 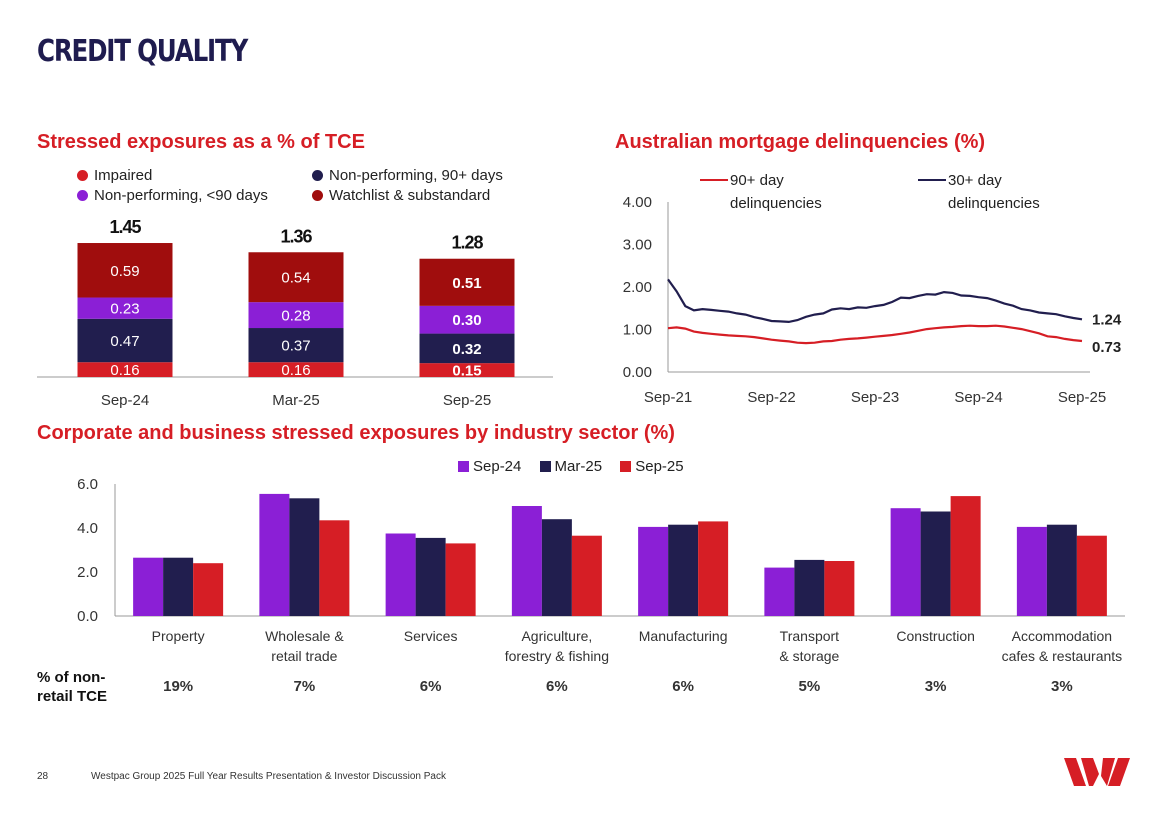 What do you see at coordinates (178, 636) in the screenshot?
I see `industry-category-label: Property` at bounding box center [178, 636].